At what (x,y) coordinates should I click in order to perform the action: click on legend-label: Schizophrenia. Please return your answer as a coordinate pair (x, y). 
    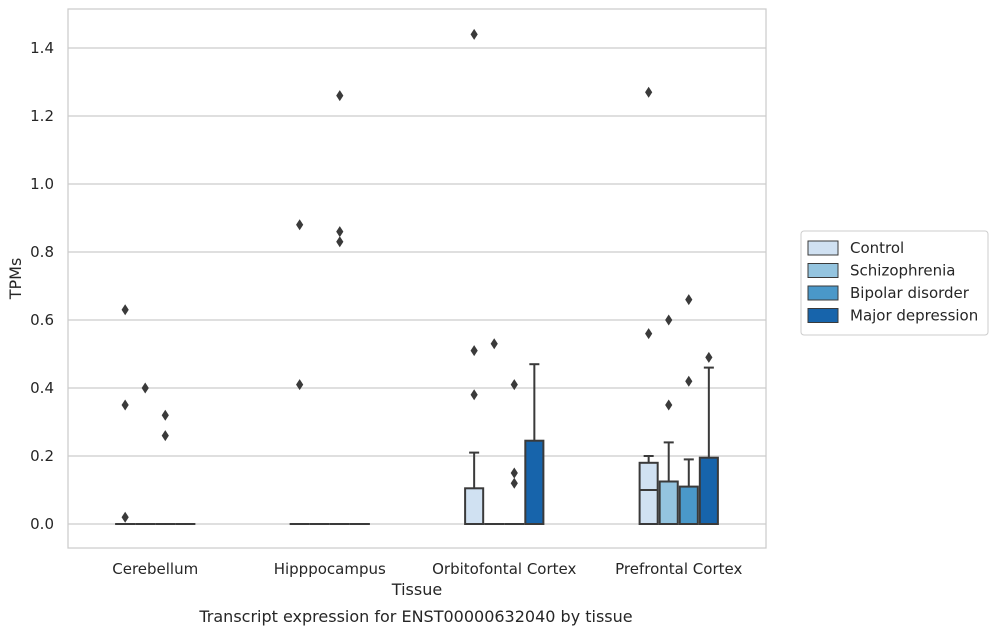
    Looking at the image, I should click on (902, 271).